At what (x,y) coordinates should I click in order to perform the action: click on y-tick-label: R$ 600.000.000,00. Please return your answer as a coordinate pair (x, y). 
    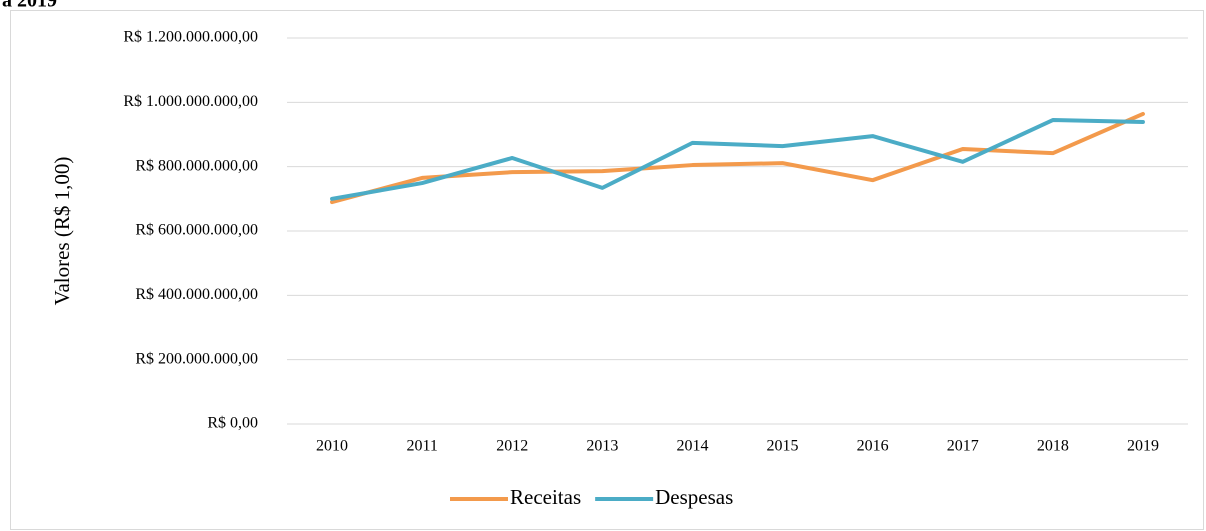
    Looking at the image, I should click on (196, 230).